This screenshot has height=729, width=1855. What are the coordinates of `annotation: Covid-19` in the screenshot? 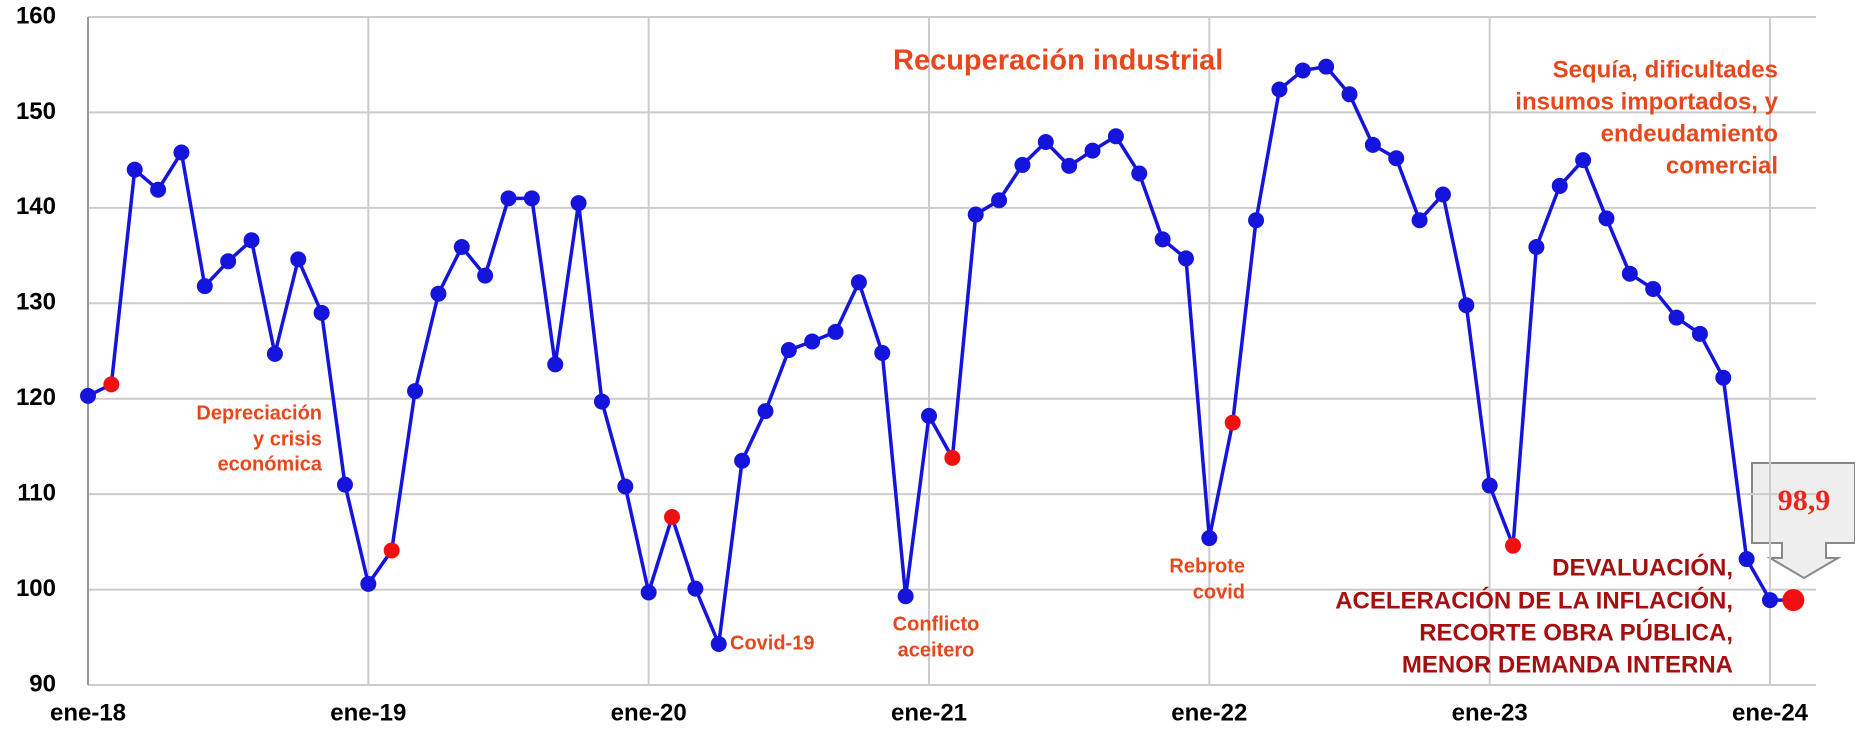 It's located at (772, 643).